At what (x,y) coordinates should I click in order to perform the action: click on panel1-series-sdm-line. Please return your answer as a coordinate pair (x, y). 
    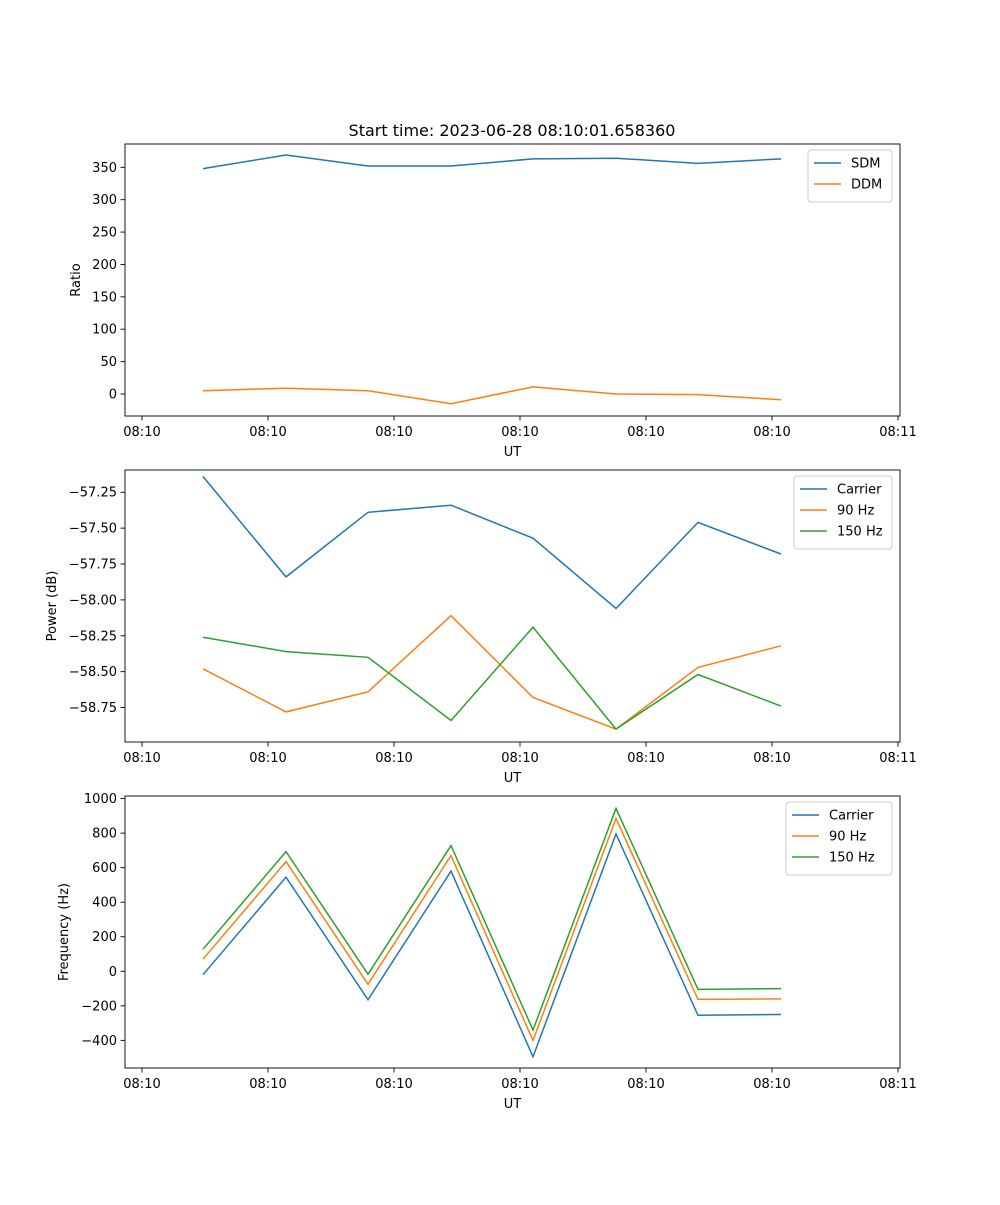
    Looking at the image, I should click on (492, 162).